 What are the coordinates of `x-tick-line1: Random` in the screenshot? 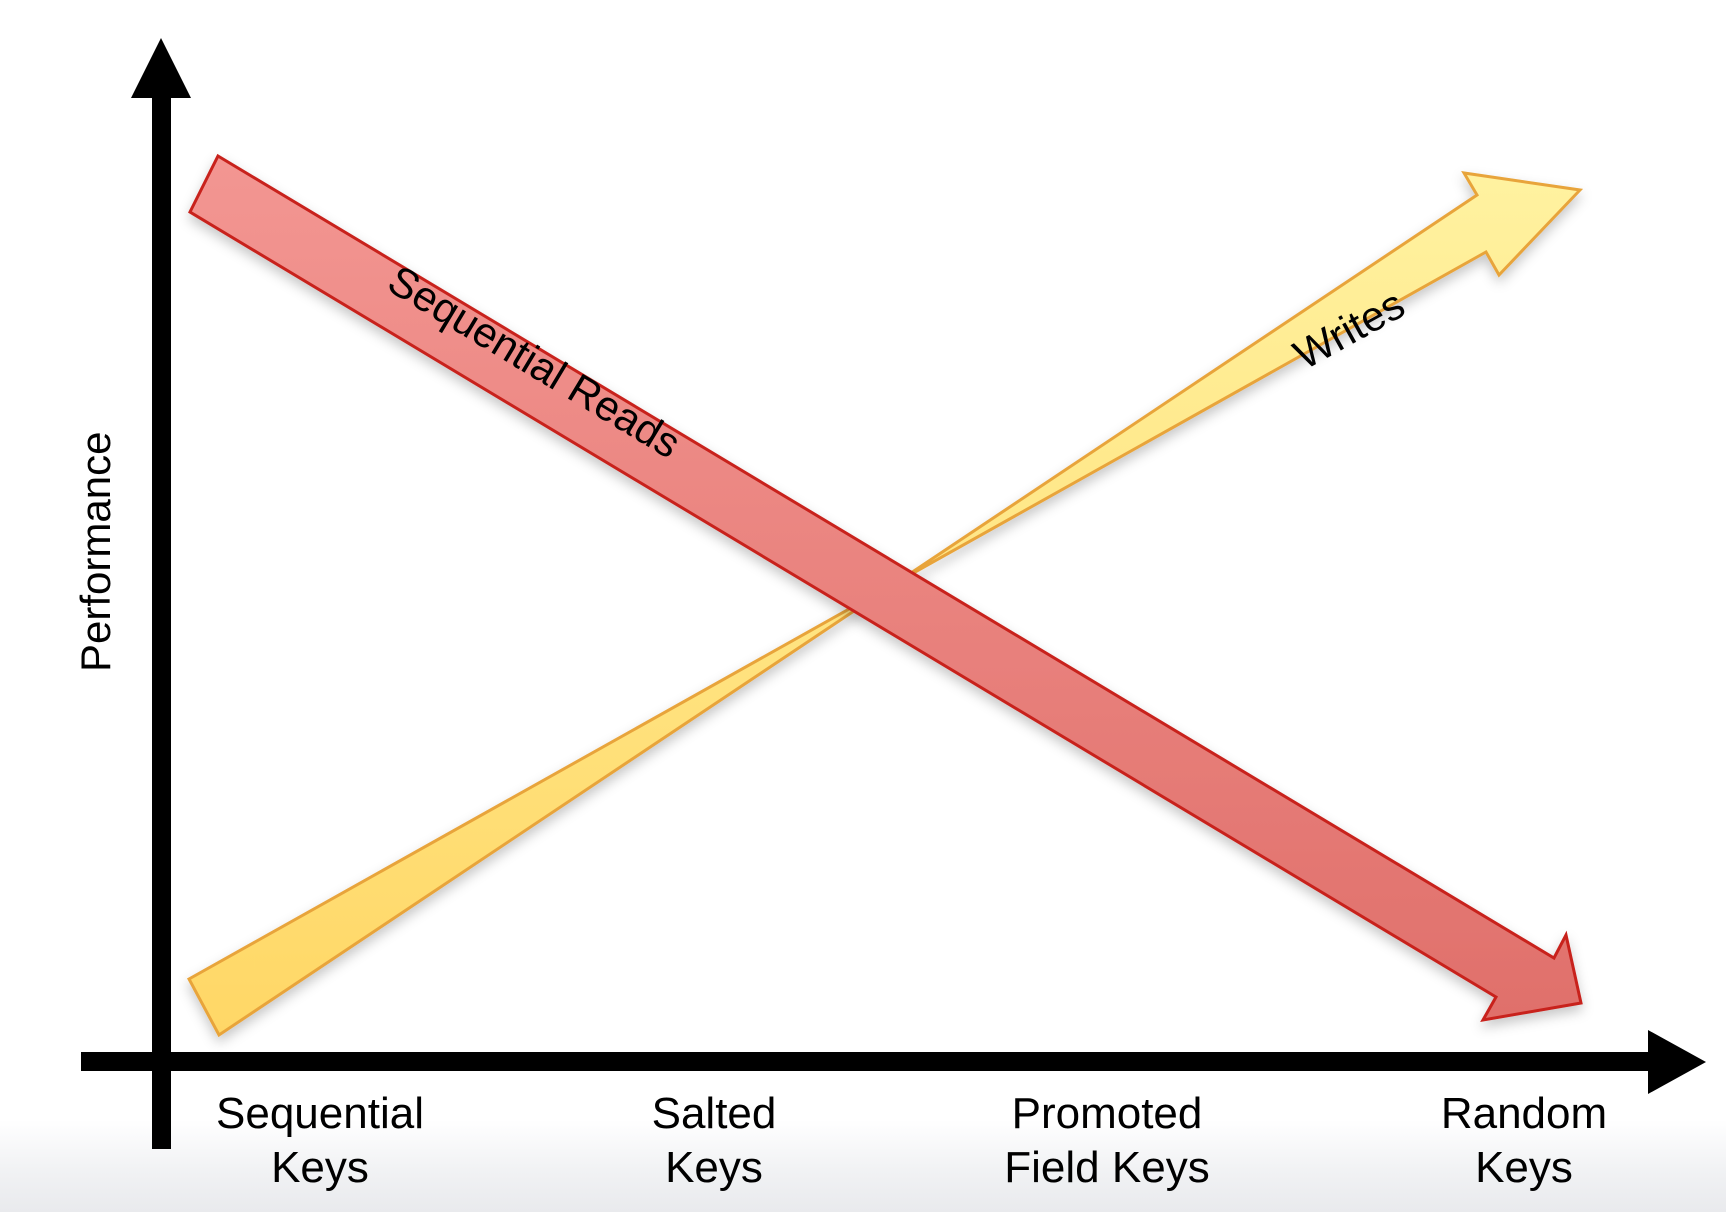 It's located at (1524, 1113).